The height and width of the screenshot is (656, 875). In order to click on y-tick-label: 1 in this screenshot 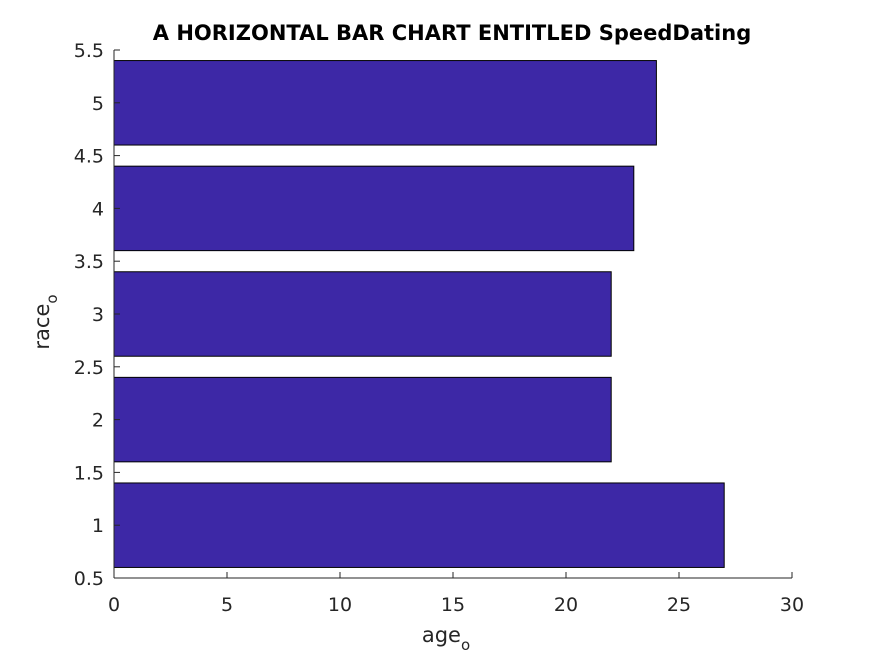, I will do `click(98, 526)`.